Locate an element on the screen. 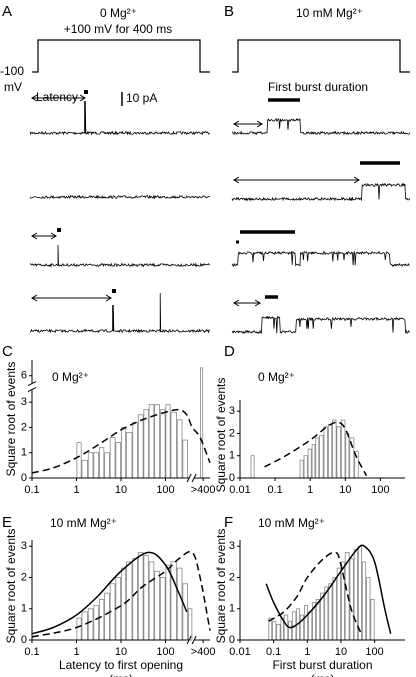 The height and width of the screenshot is (677, 416). layout is located at coordinates (221, 72).